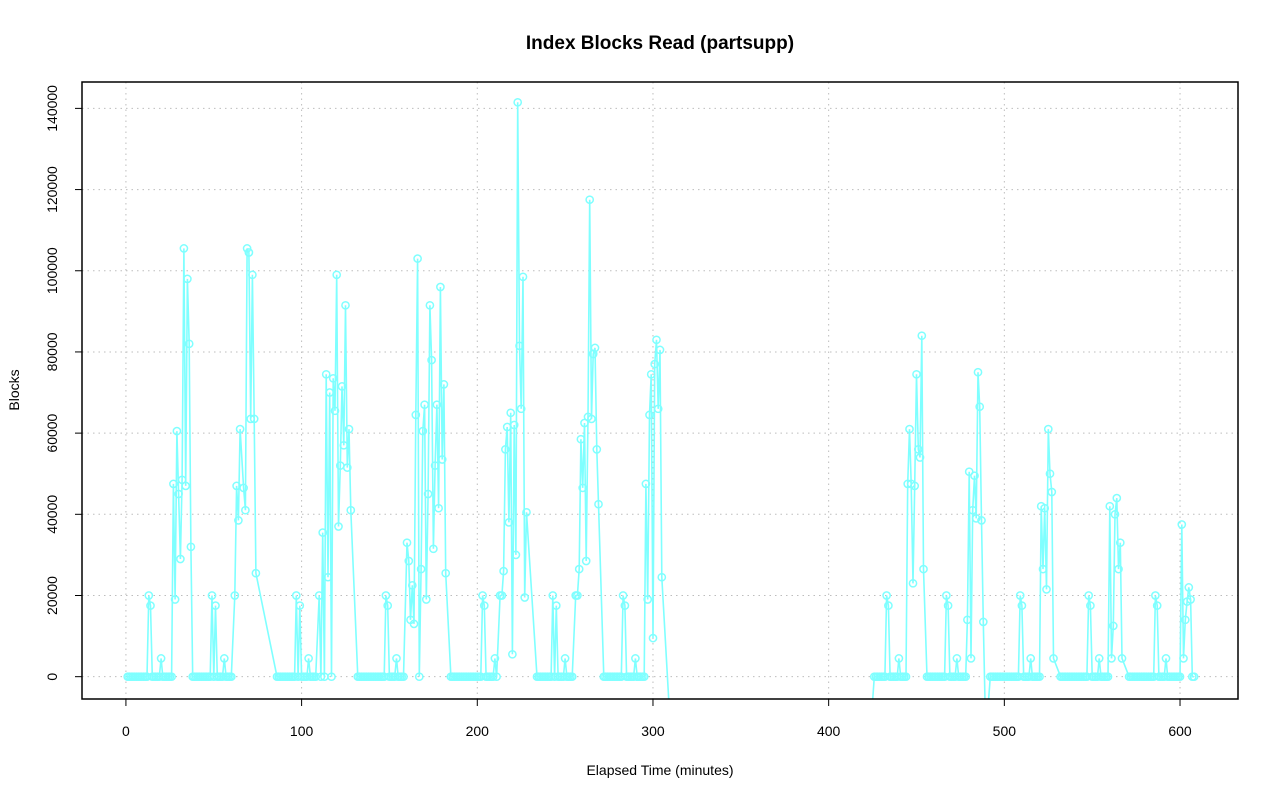 This screenshot has height=801, width=1280. Describe the element at coordinates (1180, 731) in the screenshot. I see `x-tick-label: 600` at that location.